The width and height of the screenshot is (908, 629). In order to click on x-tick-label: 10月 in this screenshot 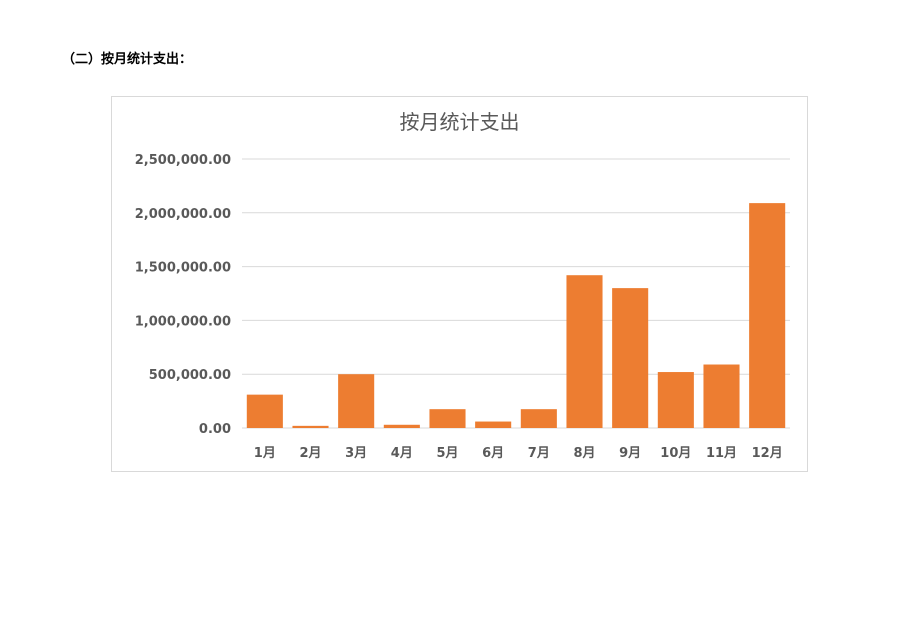, I will do `click(675, 453)`.